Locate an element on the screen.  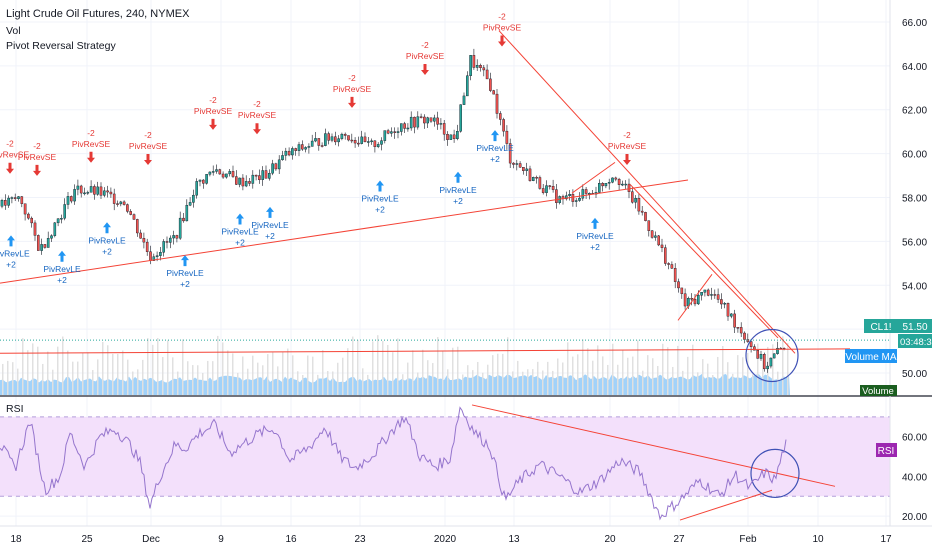
time-tick-label: 16 is located at coordinates (291, 539).